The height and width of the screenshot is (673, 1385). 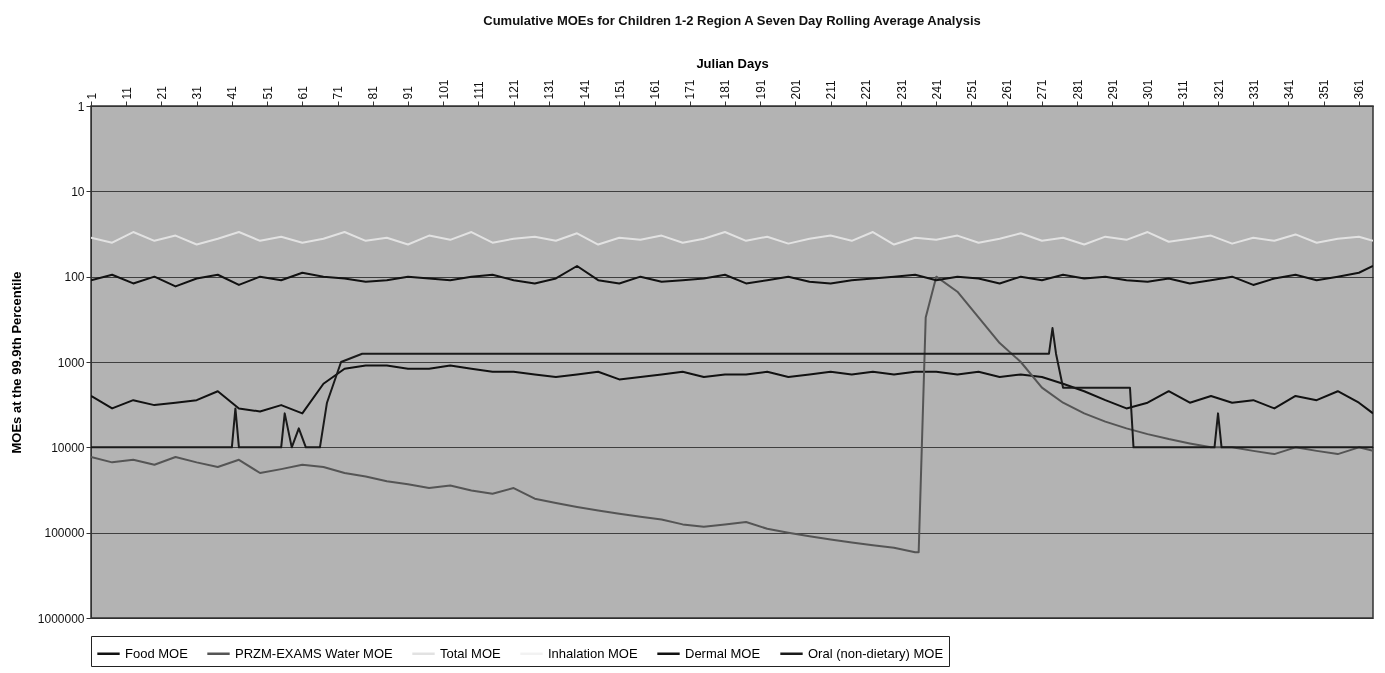 I want to click on x-tick-label: 351, so click(x=1324, y=89).